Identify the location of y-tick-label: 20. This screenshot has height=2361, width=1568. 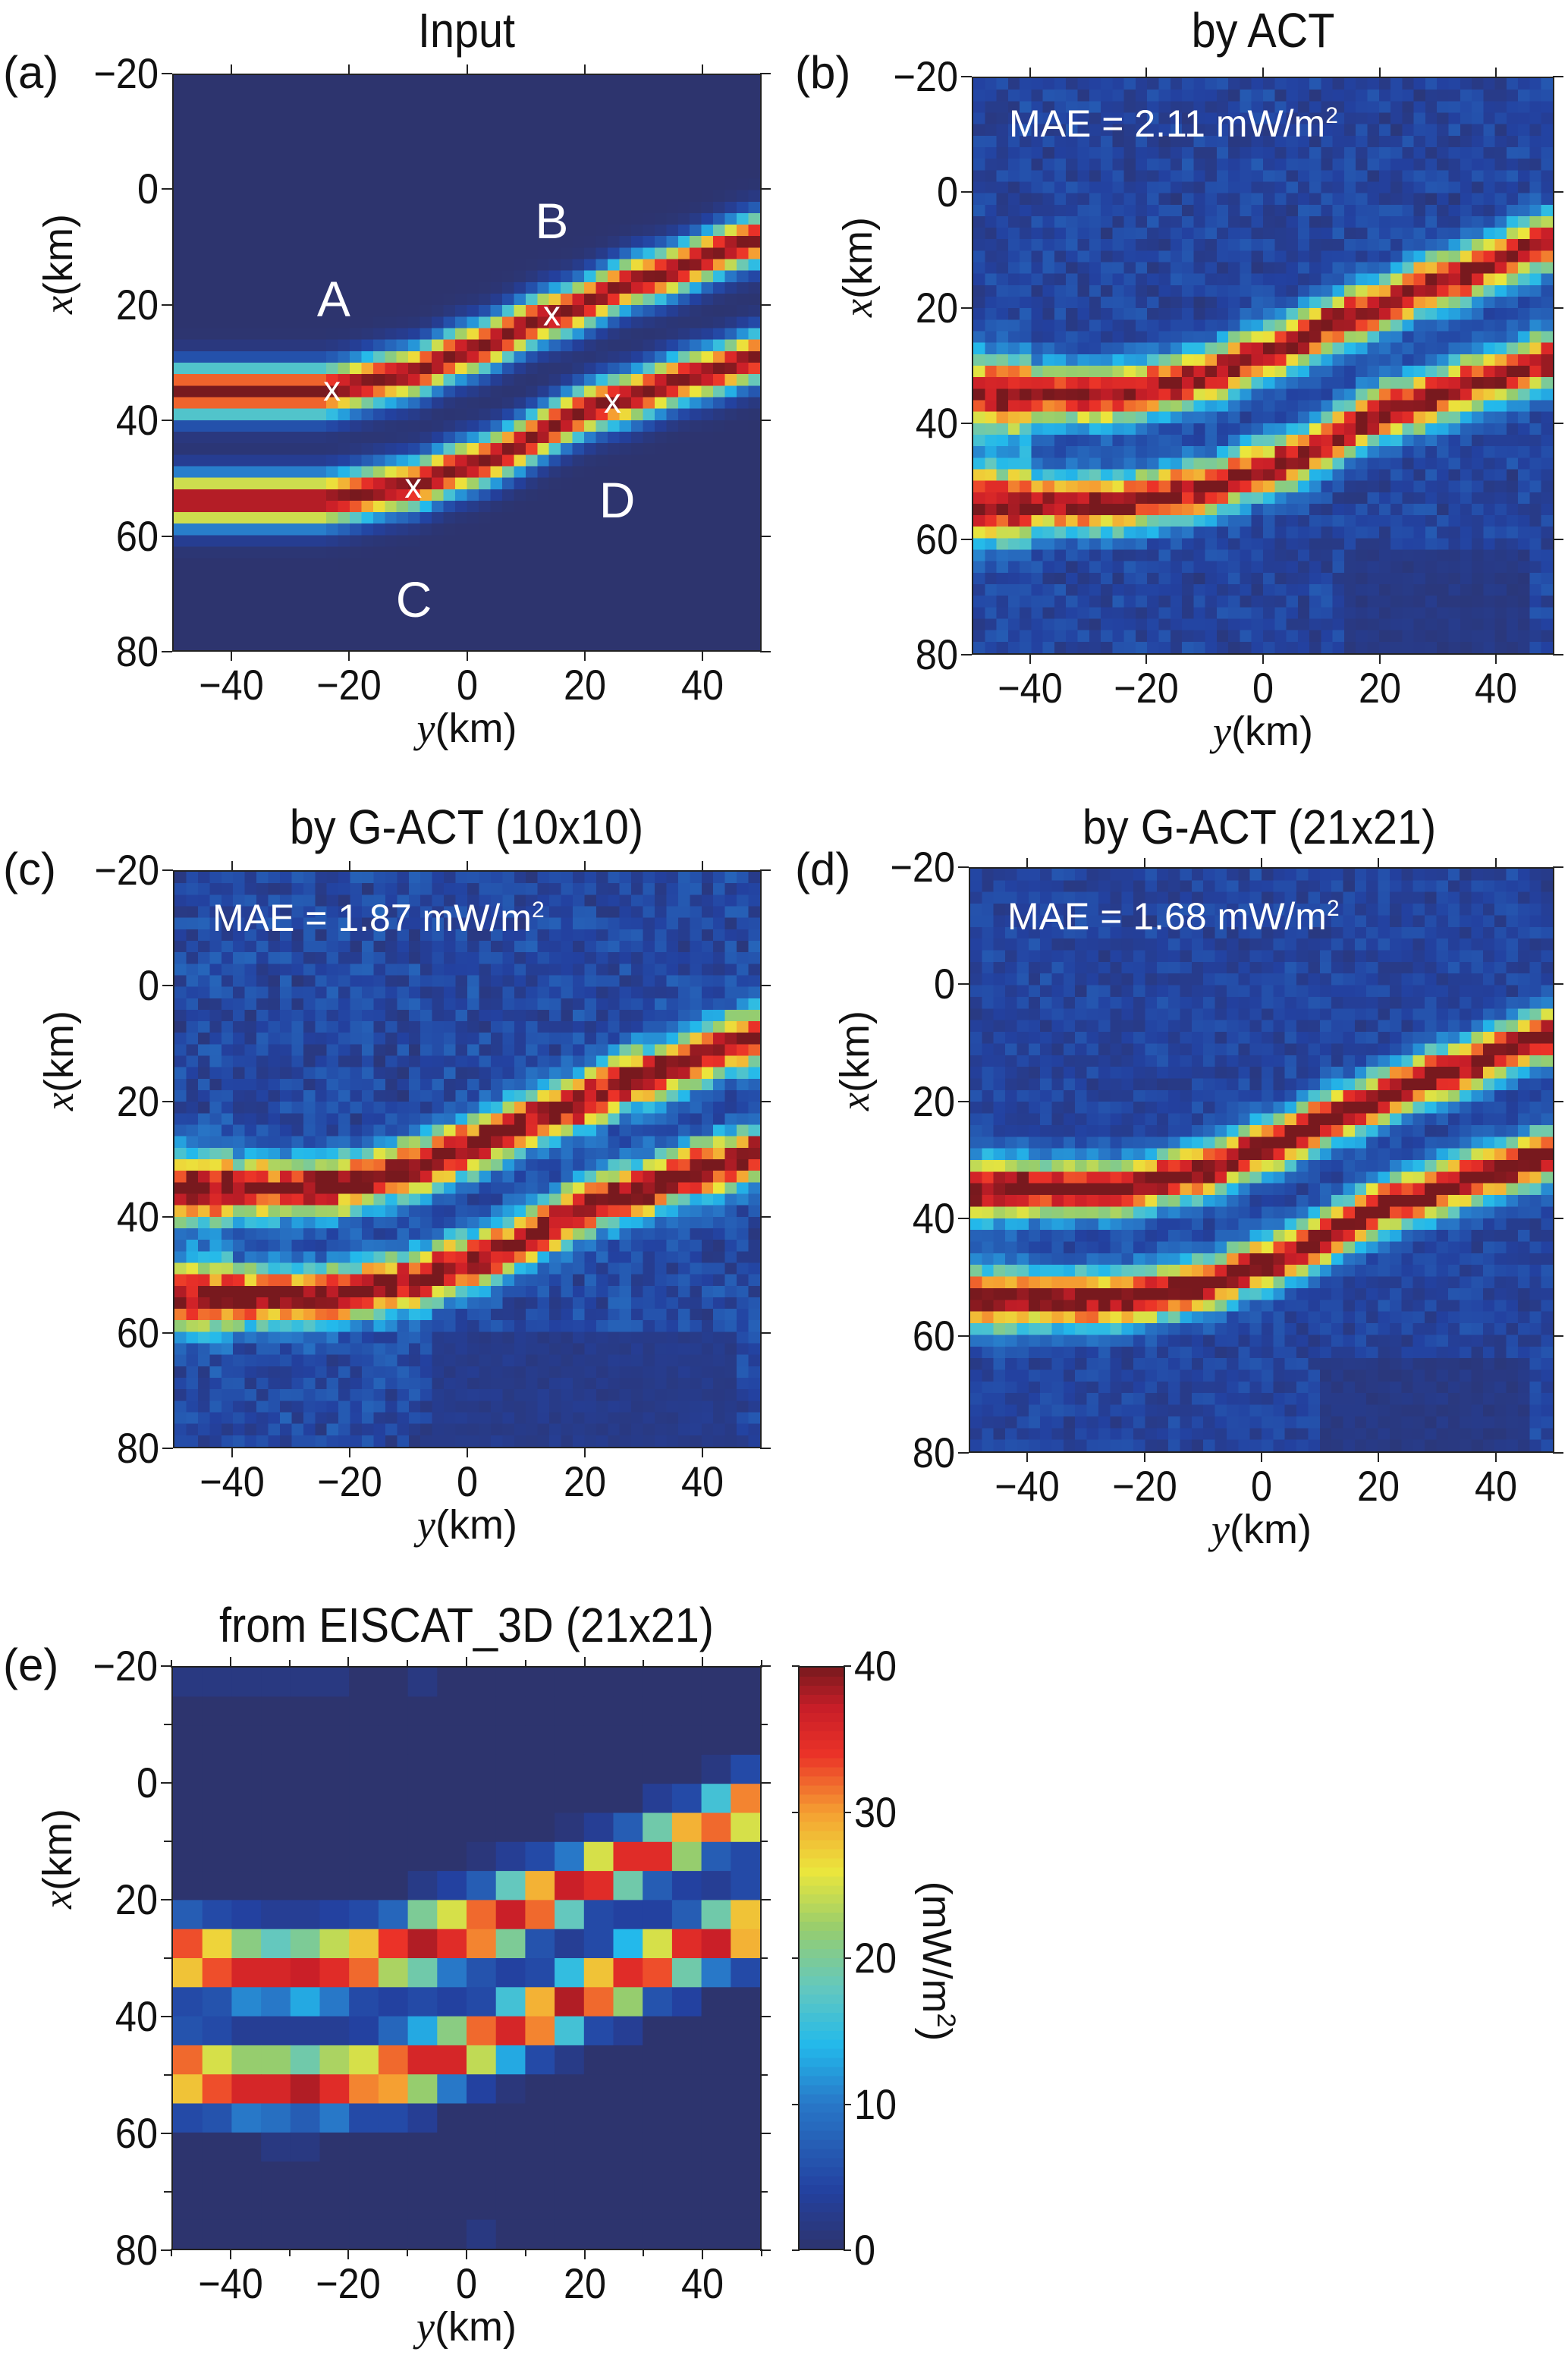
(137, 1101).